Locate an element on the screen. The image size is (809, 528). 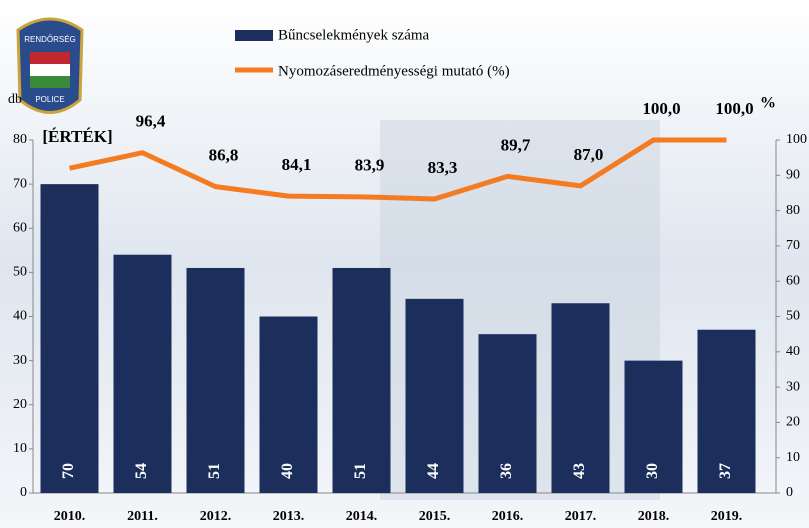
logo-top: RENDŐRSÉG is located at coordinates (50, 39).